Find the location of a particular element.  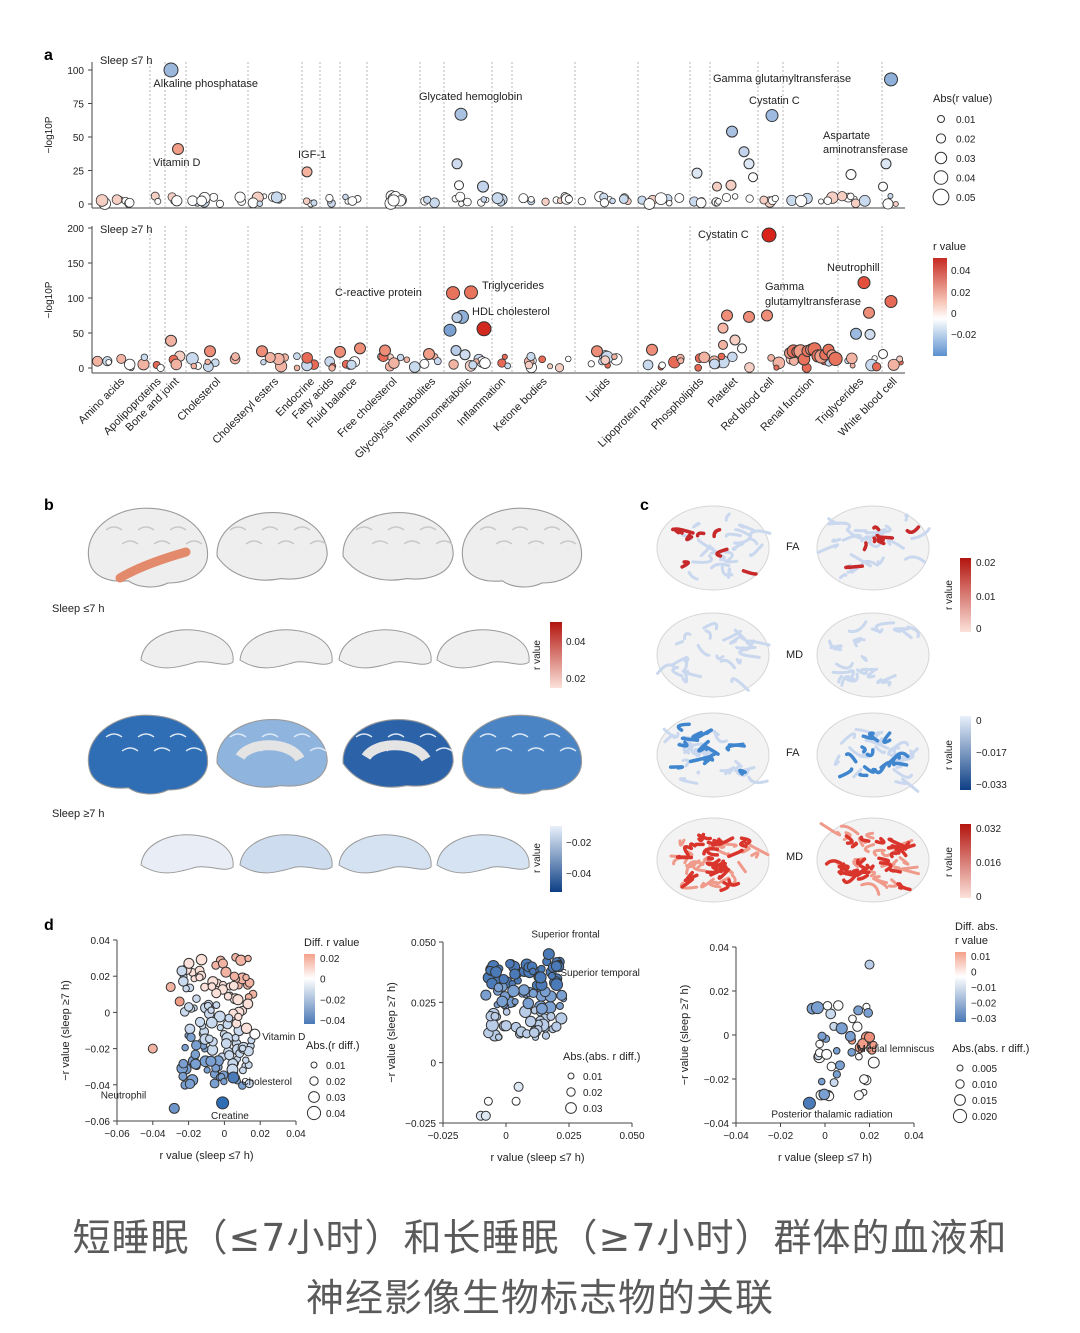

d-size-legend-label: 0.01 is located at coordinates (593, 1077).